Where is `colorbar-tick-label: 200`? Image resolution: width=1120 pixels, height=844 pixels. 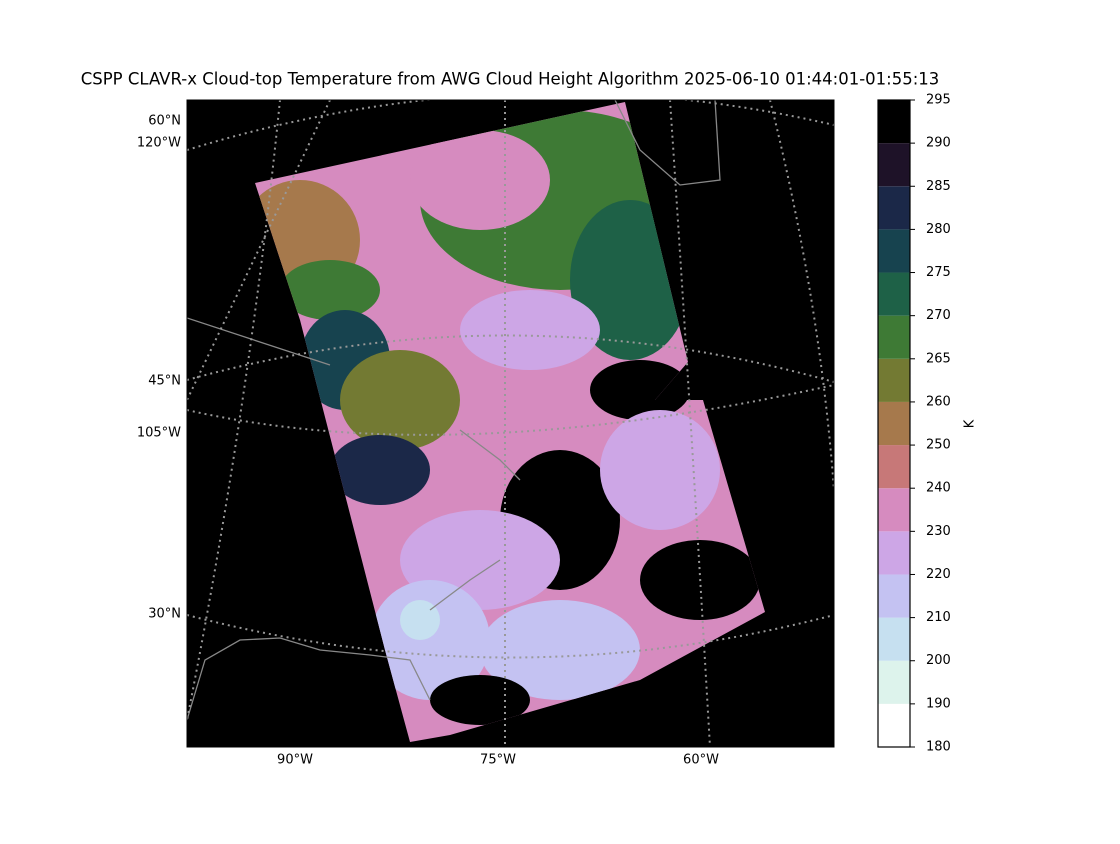
colorbar-tick-label: 200 is located at coordinates (938, 660).